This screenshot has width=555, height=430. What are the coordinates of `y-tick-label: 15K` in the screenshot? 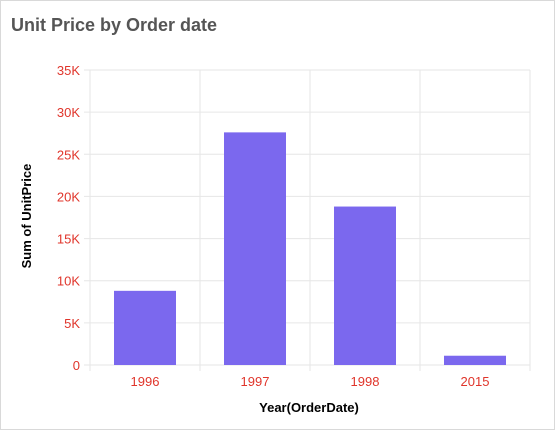 It's located at (68, 239).